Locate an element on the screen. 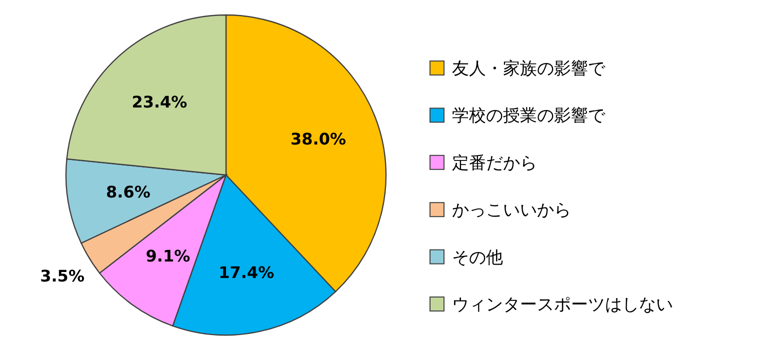  data-label: 17.4% is located at coordinates (246, 272).